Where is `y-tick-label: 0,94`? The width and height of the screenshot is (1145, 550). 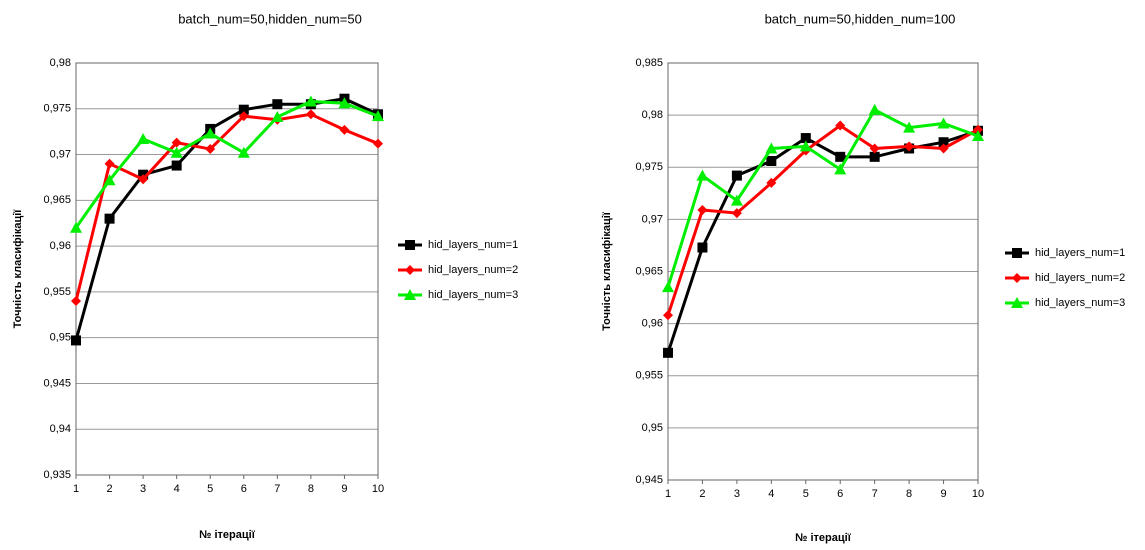 y-tick-label: 0,94 is located at coordinates (60, 429).